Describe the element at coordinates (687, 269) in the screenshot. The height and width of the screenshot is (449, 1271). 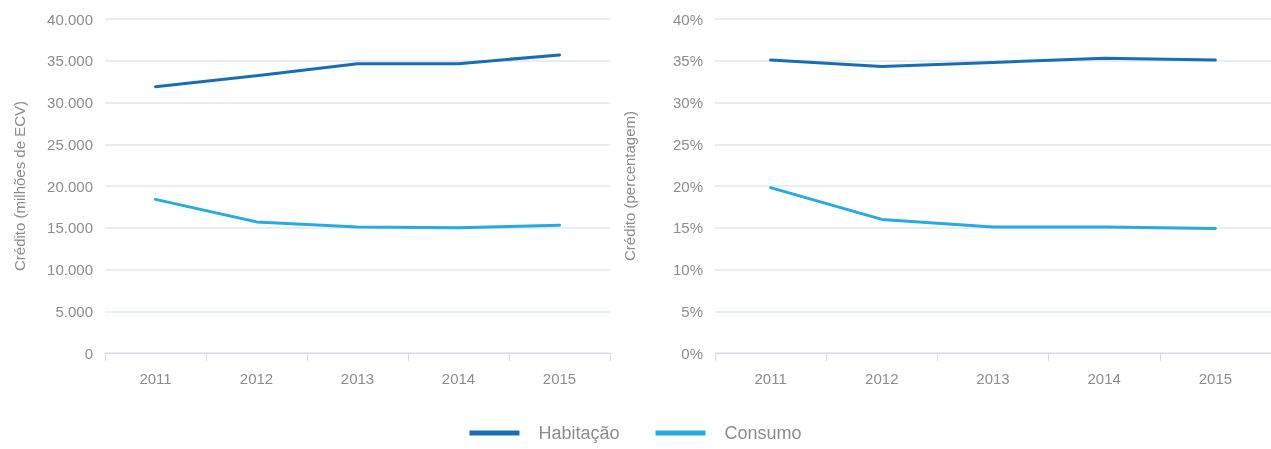
I see `y-tick-label: 10%` at that location.